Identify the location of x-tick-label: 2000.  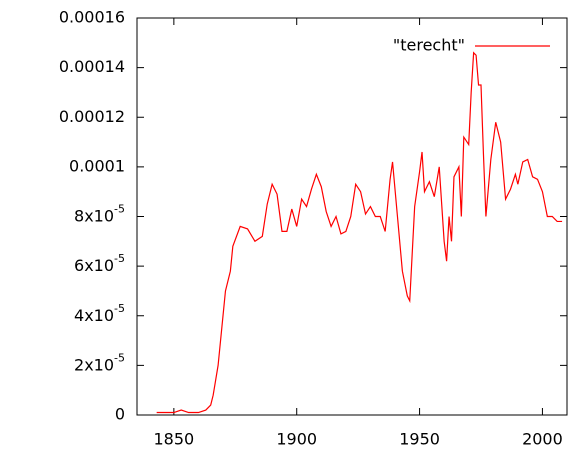
(542, 439).